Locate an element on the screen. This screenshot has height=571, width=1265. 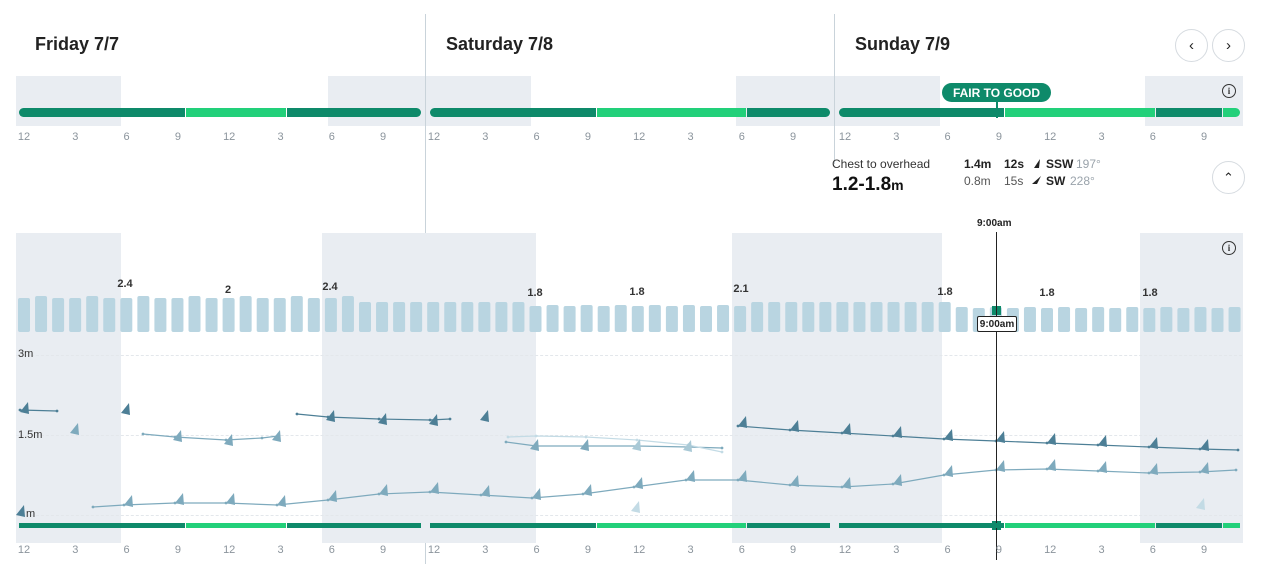
collapse-button: ⌃ is located at coordinates (1228, 177).